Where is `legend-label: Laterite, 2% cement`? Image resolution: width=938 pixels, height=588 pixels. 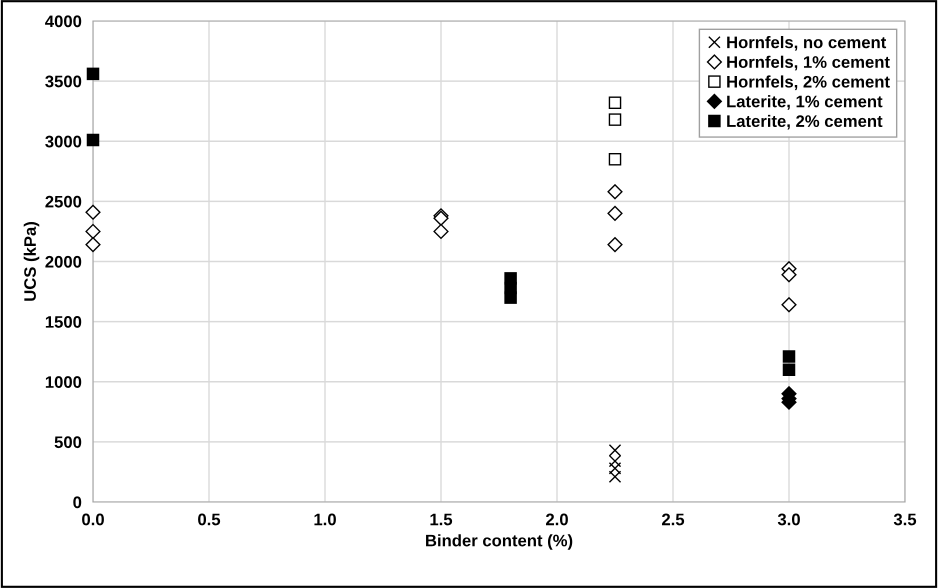
legend-label: Laterite, 2% cement is located at coordinates (804, 122).